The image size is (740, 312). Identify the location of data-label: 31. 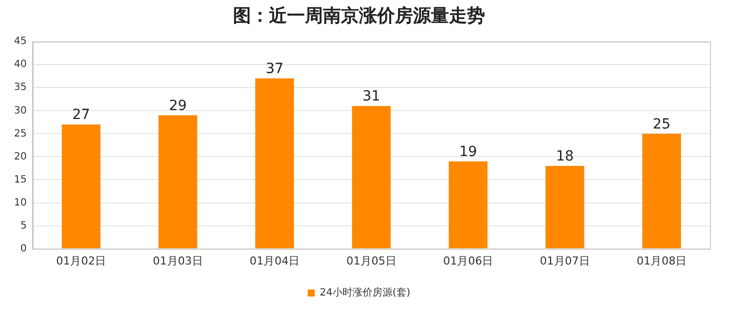
(371, 96).